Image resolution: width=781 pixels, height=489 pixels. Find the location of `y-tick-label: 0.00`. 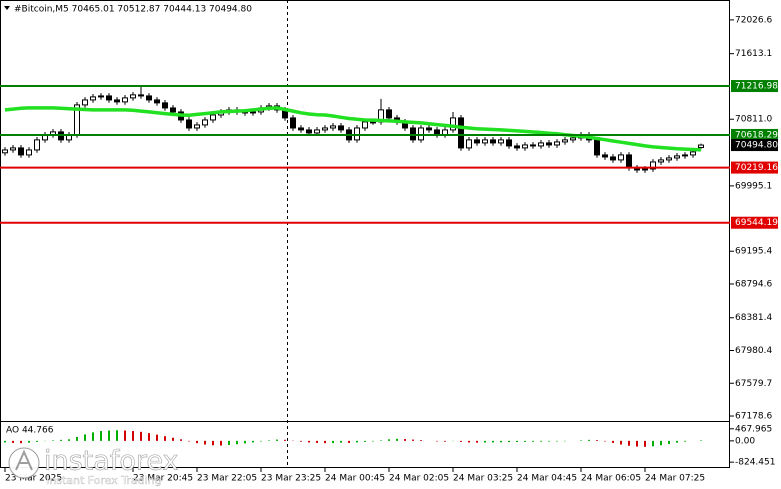

y-tick-label: 0.00 is located at coordinates (745, 441).